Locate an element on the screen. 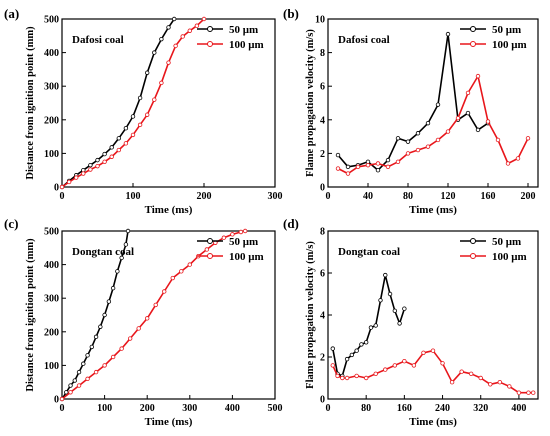 The image size is (550, 436). y-tick-label: 400 is located at coordinates (51, 53).